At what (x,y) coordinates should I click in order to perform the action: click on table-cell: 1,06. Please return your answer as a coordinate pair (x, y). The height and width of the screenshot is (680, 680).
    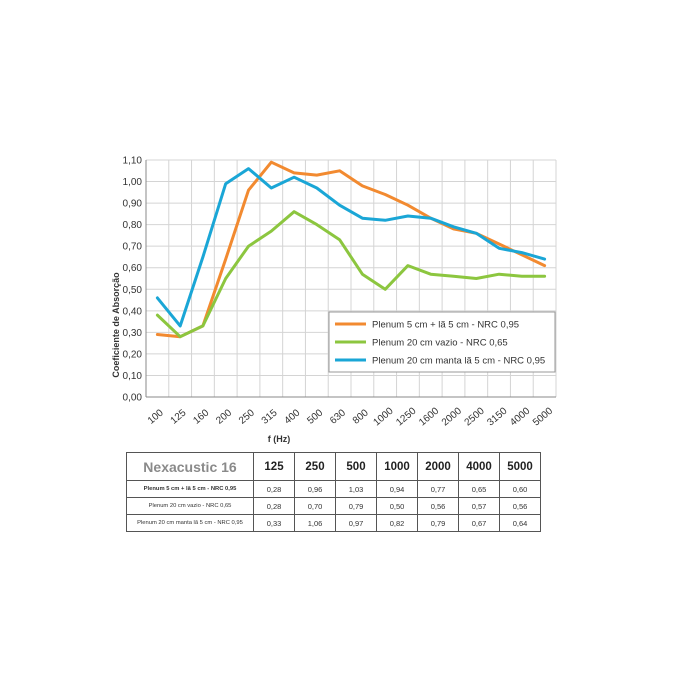
    Looking at the image, I should click on (315, 523).